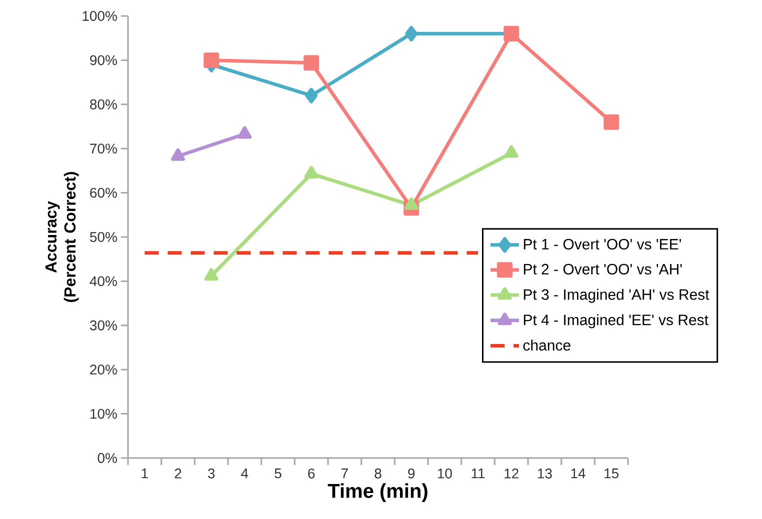  What do you see at coordinates (602, 244) in the screenshot?
I see `legend-label: Pt 1 - Overt 'OO' vs 'EE'` at bounding box center [602, 244].